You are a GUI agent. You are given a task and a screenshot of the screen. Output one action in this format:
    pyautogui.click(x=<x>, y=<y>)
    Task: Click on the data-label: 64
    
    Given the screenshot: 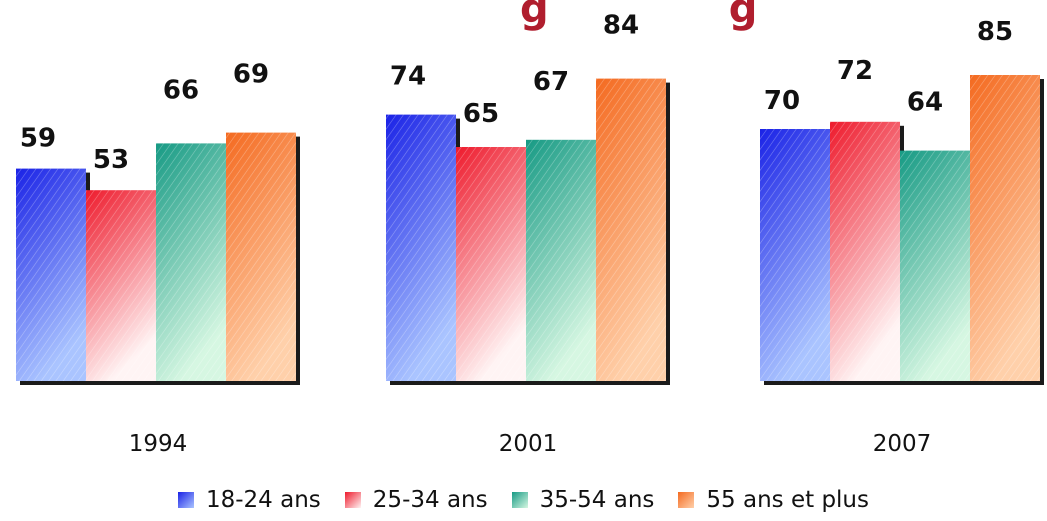 What is the action you would take?
    pyautogui.click(x=925, y=103)
    